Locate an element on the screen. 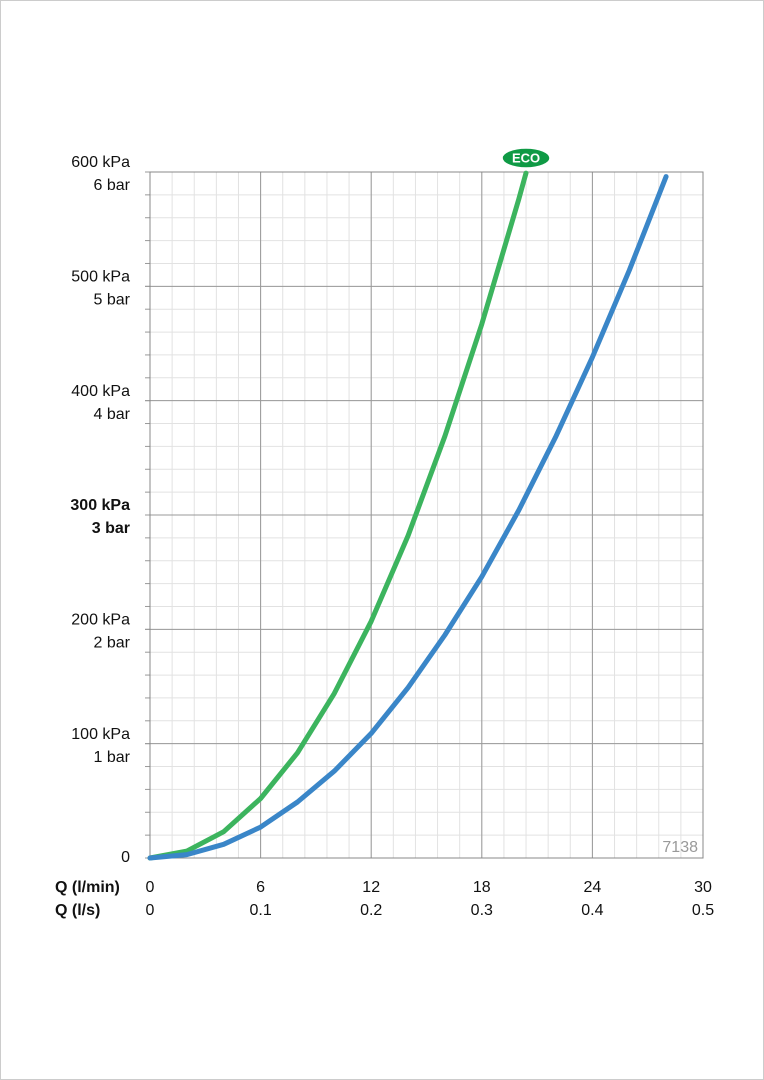 This screenshot has height=1080, width=764. y2-tick-label: 1 bar is located at coordinates (112, 757).